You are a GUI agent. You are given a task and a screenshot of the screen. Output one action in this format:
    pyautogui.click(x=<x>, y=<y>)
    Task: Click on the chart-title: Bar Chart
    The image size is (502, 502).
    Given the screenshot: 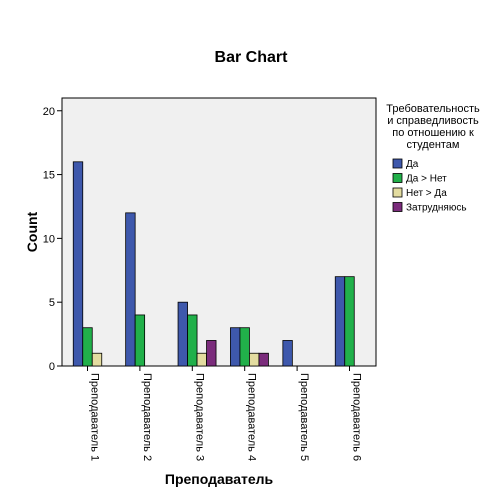 What is the action you would take?
    pyautogui.click(x=252, y=57)
    